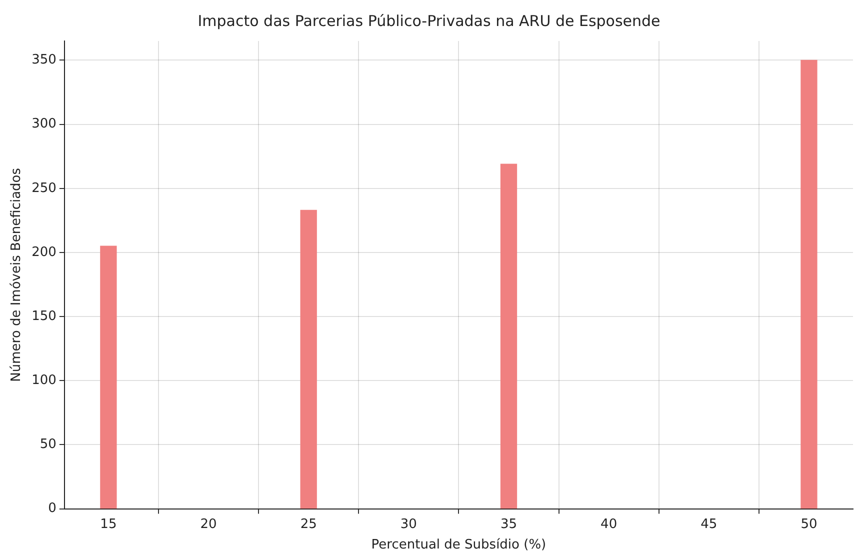 Image resolution: width=855 pixels, height=557 pixels. What do you see at coordinates (44, 188) in the screenshot?
I see `y-tick-label: 250` at bounding box center [44, 188].